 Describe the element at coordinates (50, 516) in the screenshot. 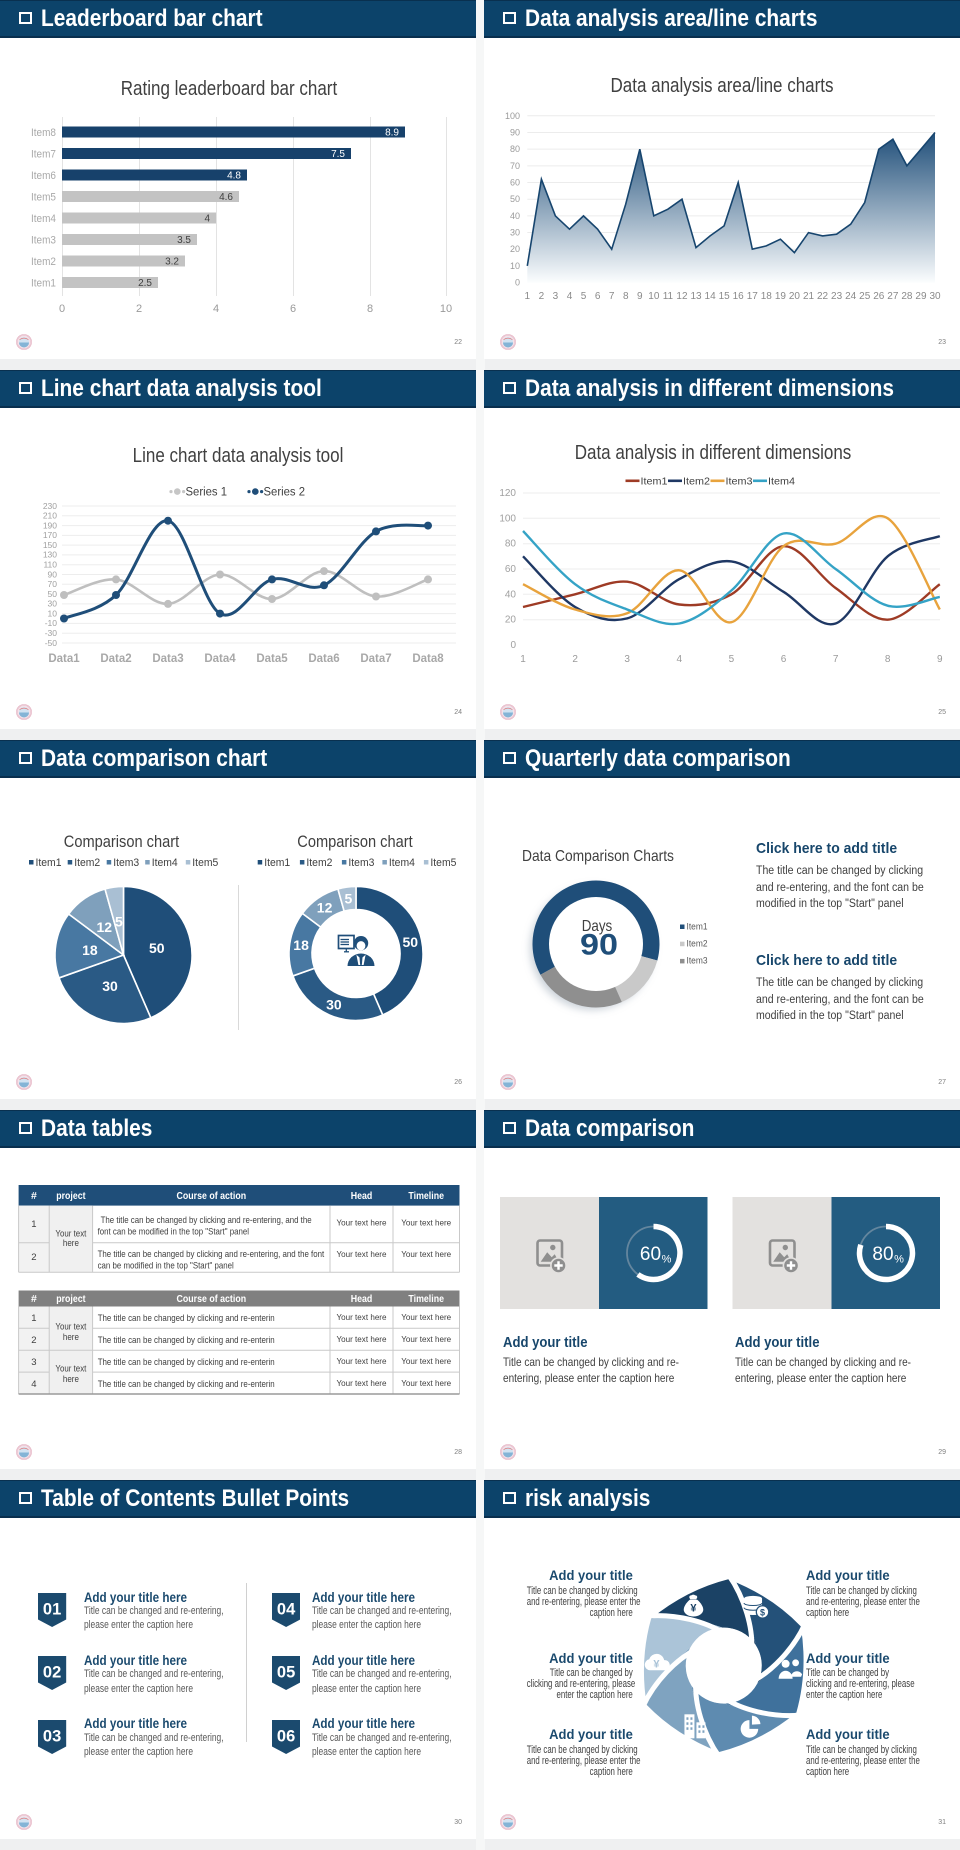

I see `svg-text: 210` at that location.